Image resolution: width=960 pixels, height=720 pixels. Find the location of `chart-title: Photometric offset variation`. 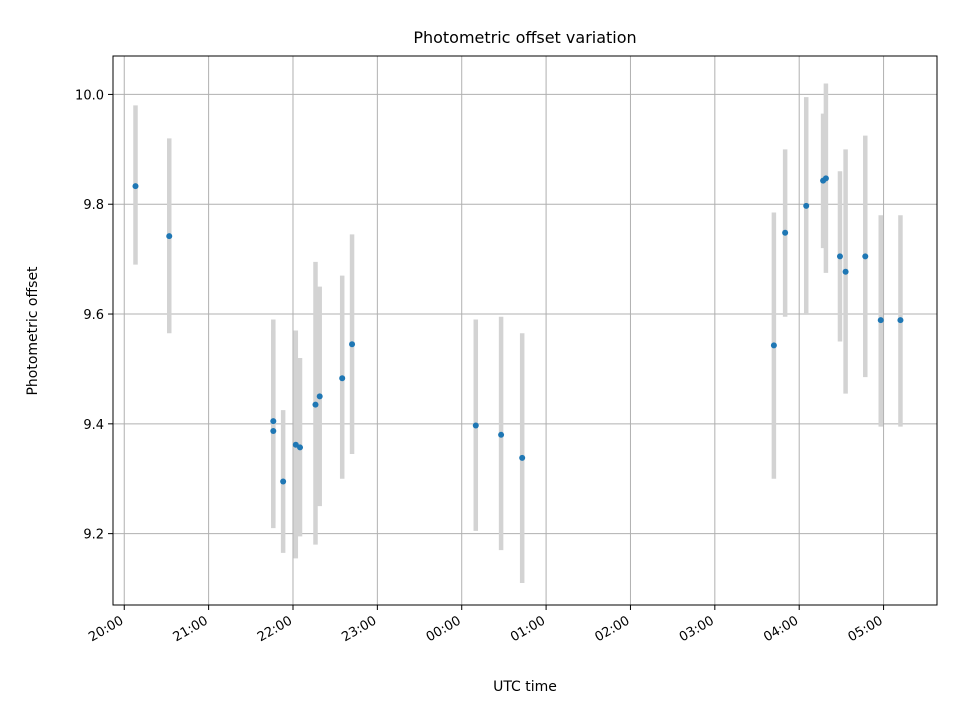

chart-title: Photometric offset variation is located at coordinates (524, 37).